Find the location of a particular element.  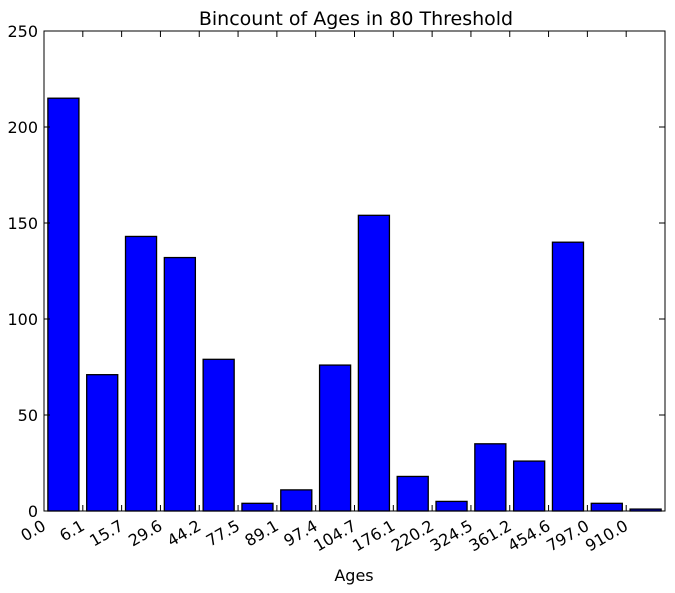

bar-77.5 is located at coordinates (257, 507).